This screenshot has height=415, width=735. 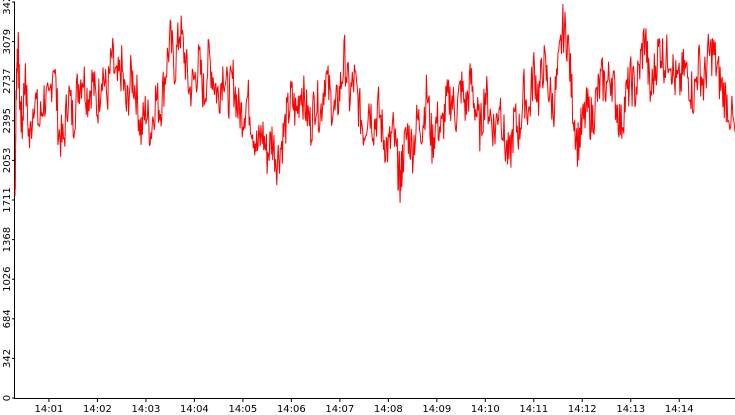 What do you see at coordinates (582, 409) in the screenshot?
I see `x-tick-label: 14:12` at bounding box center [582, 409].